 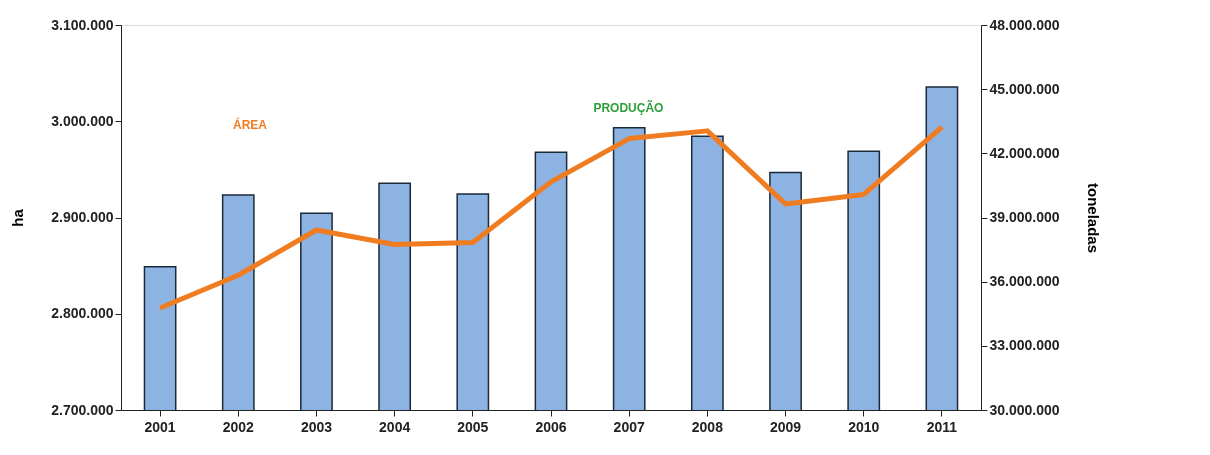 What do you see at coordinates (1024, 281) in the screenshot?
I see `y2-tick-label: 36.000.000` at bounding box center [1024, 281].